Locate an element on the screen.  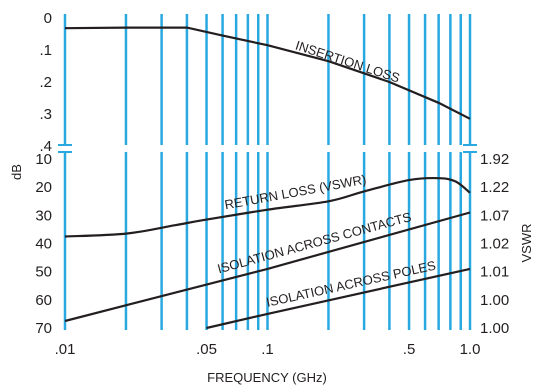
x-tick-label: 1.0 is located at coordinates (470, 349).